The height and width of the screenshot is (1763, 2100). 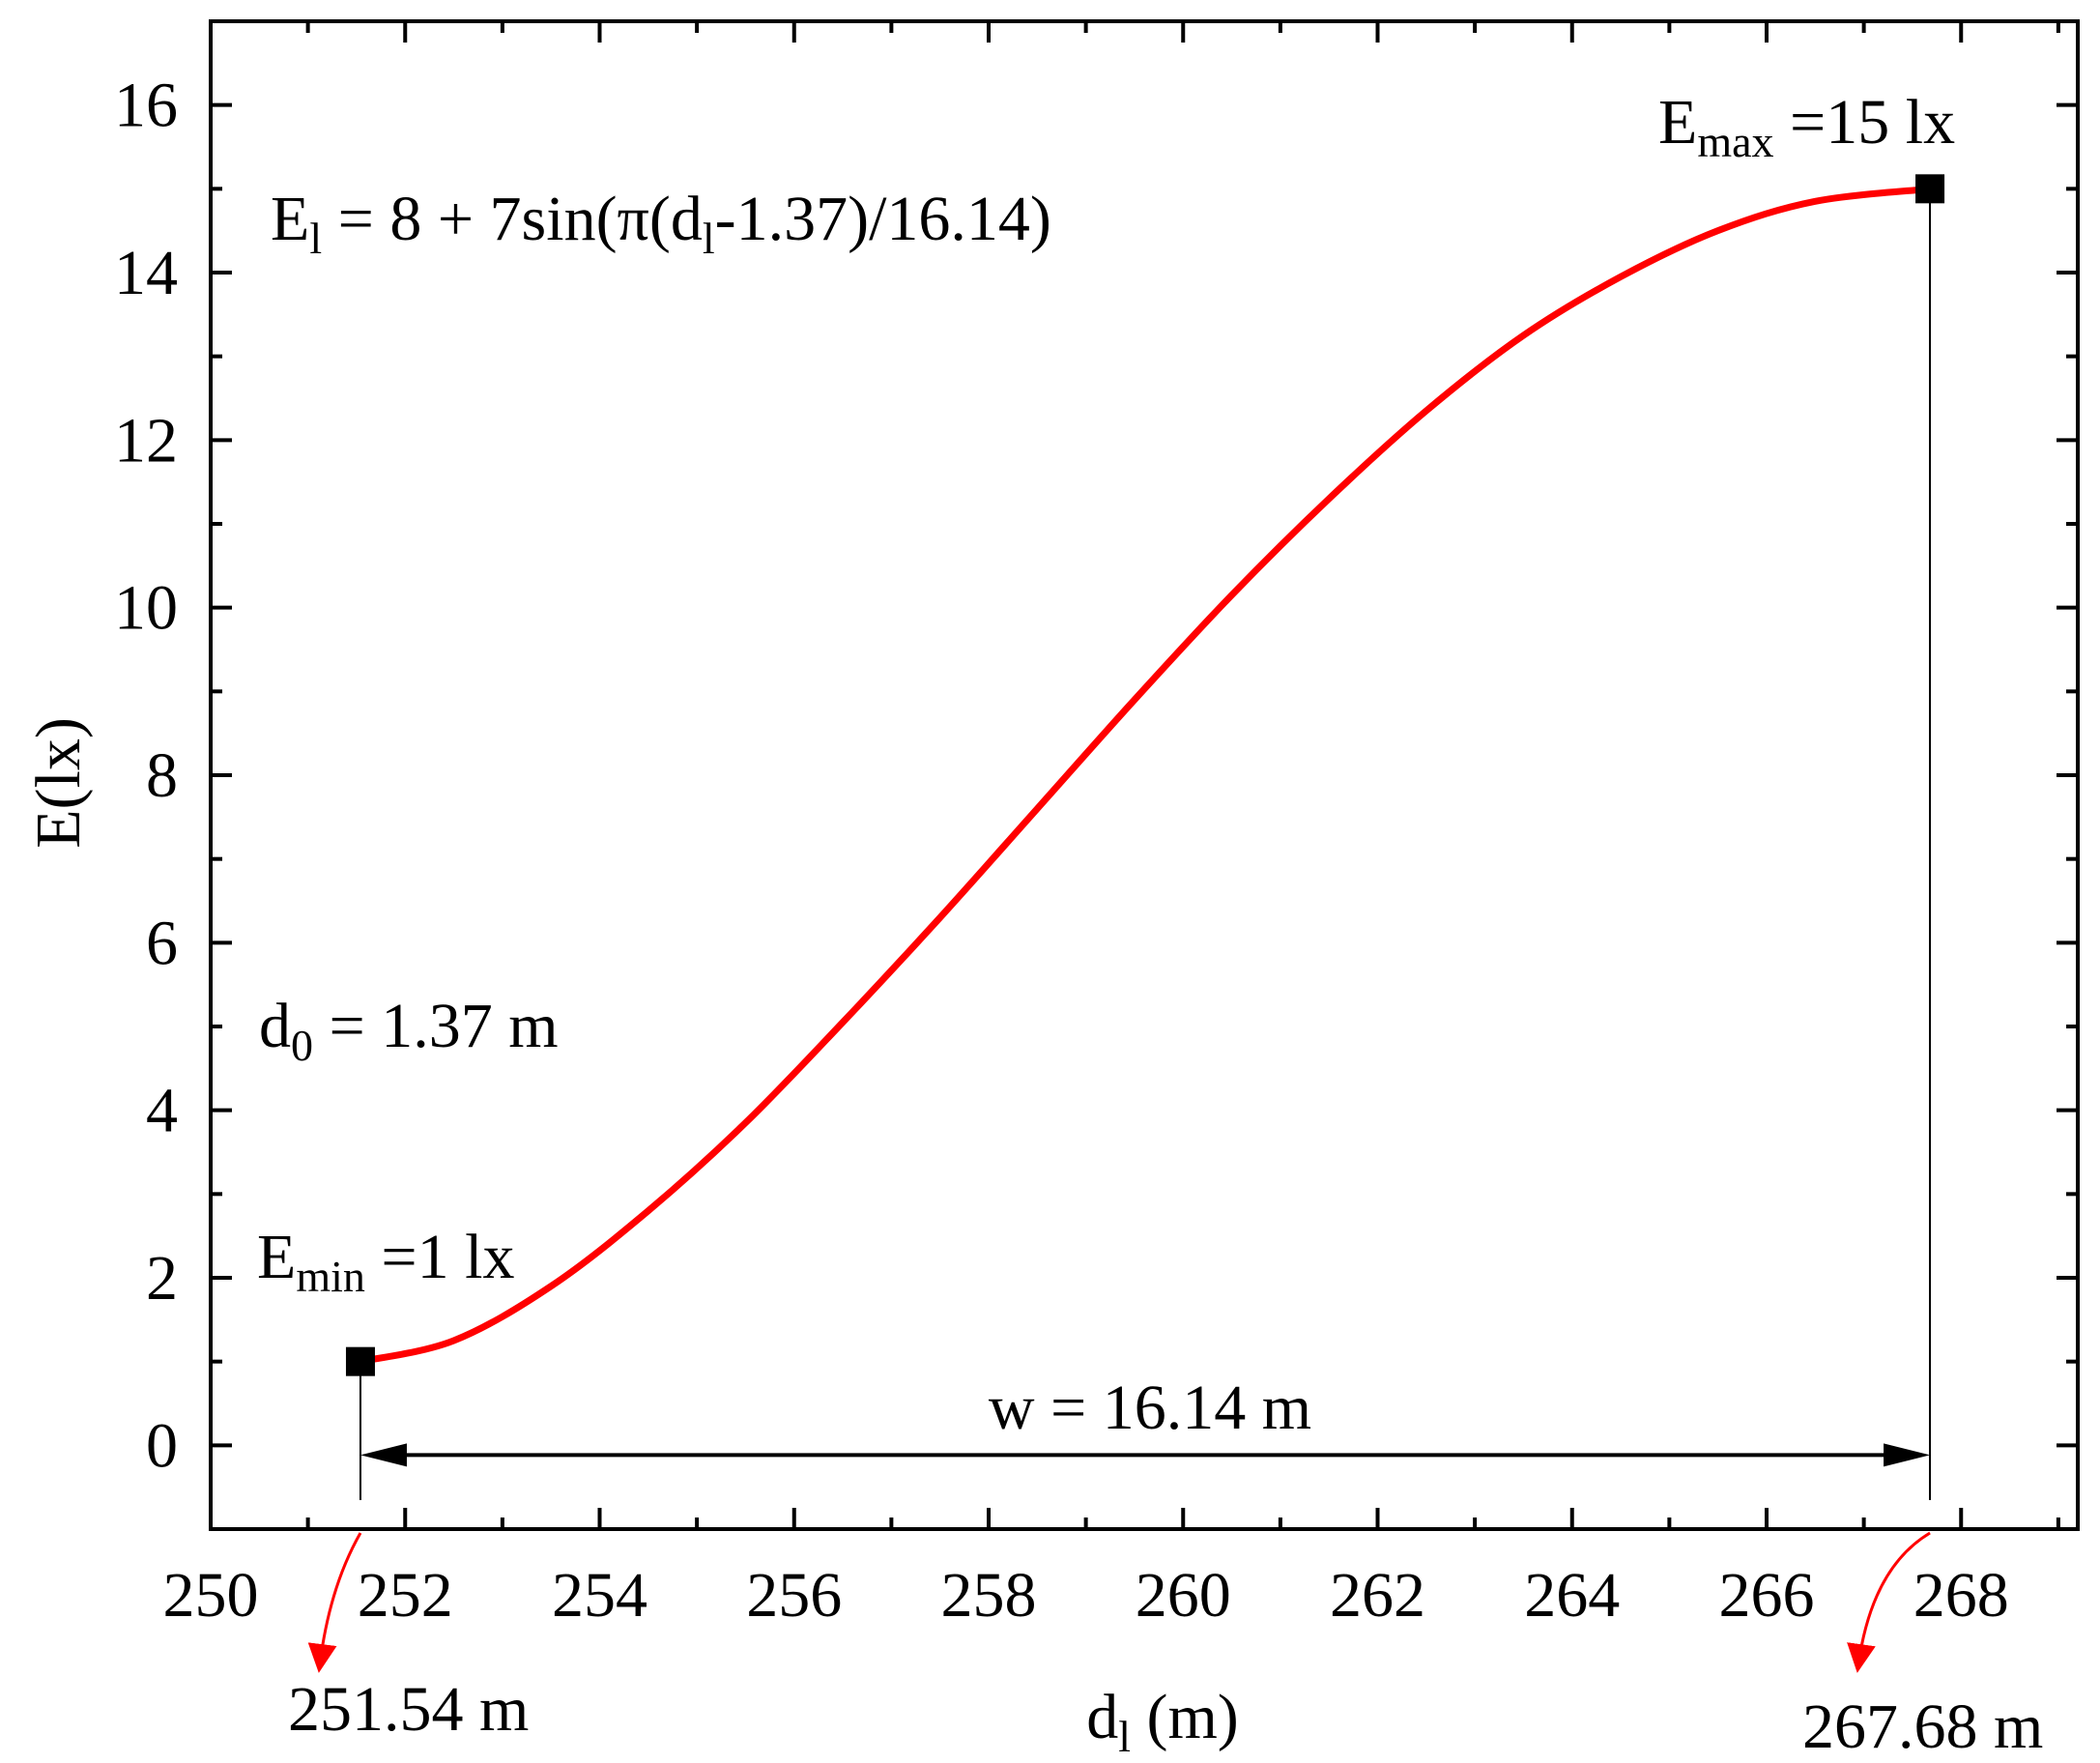 What do you see at coordinates (1572, 1596) in the screenshot?
I see `x-tick-label: 264` at bounding box center [1572, 1596].